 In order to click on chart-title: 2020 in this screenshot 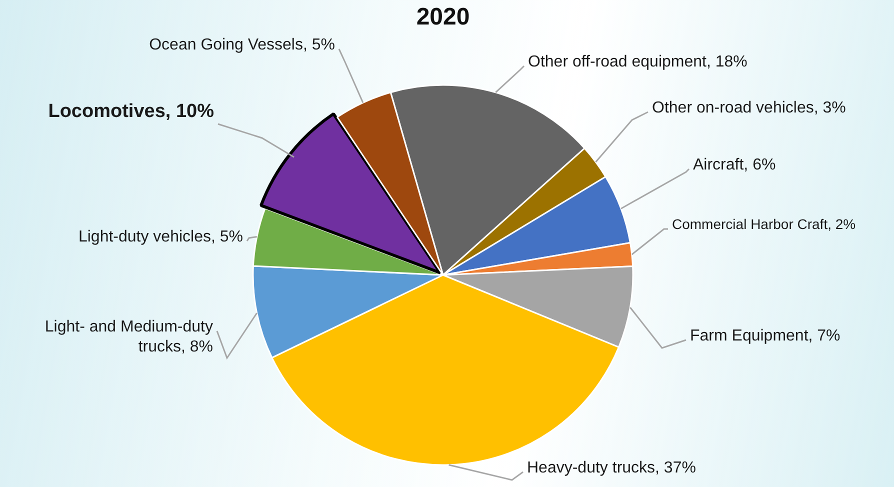, I will do `click(443, 17)`.